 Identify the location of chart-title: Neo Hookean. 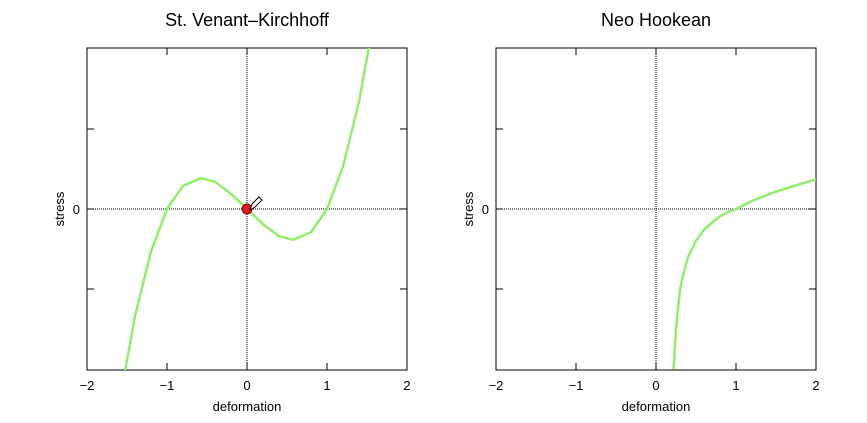
(656, 20).